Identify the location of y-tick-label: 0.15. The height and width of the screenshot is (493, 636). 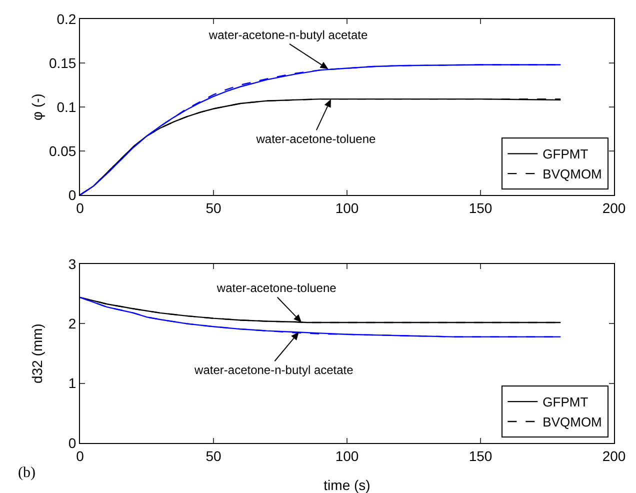
(62, 62).